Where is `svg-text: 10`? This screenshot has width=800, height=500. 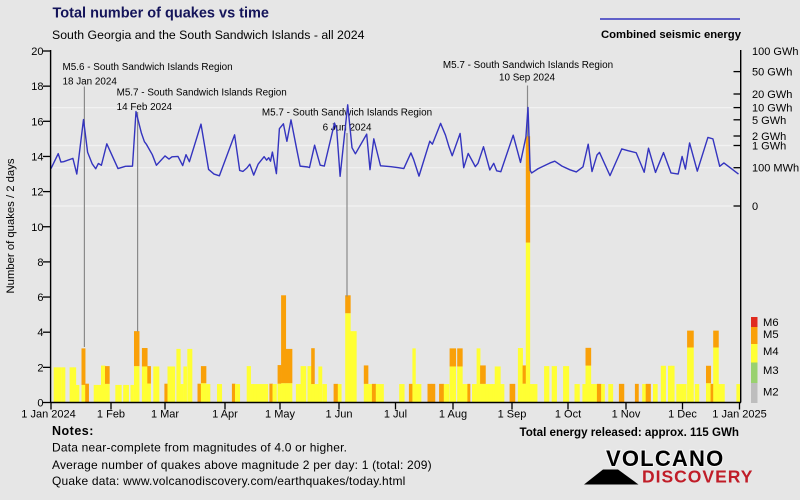 svg-text: 10 is located at coordinates (37, 228).